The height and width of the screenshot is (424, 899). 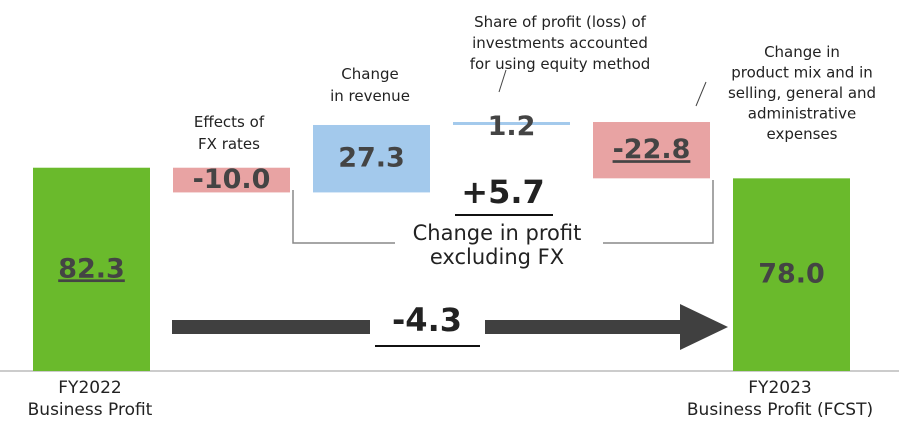 What do you see at coordinates (503, 192) in the screenshot?
I see `annotation: +5.7` at bounding box center [503, 192].